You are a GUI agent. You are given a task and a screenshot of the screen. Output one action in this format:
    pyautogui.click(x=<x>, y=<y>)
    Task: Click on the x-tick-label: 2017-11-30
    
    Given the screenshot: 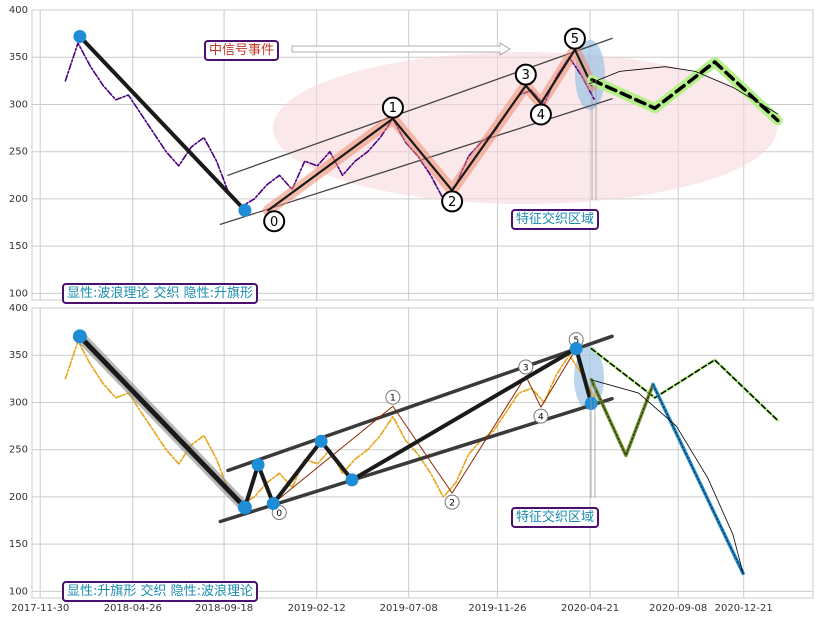 What is the action you would take?
    pyautogui.click(x=40, y=608)
    